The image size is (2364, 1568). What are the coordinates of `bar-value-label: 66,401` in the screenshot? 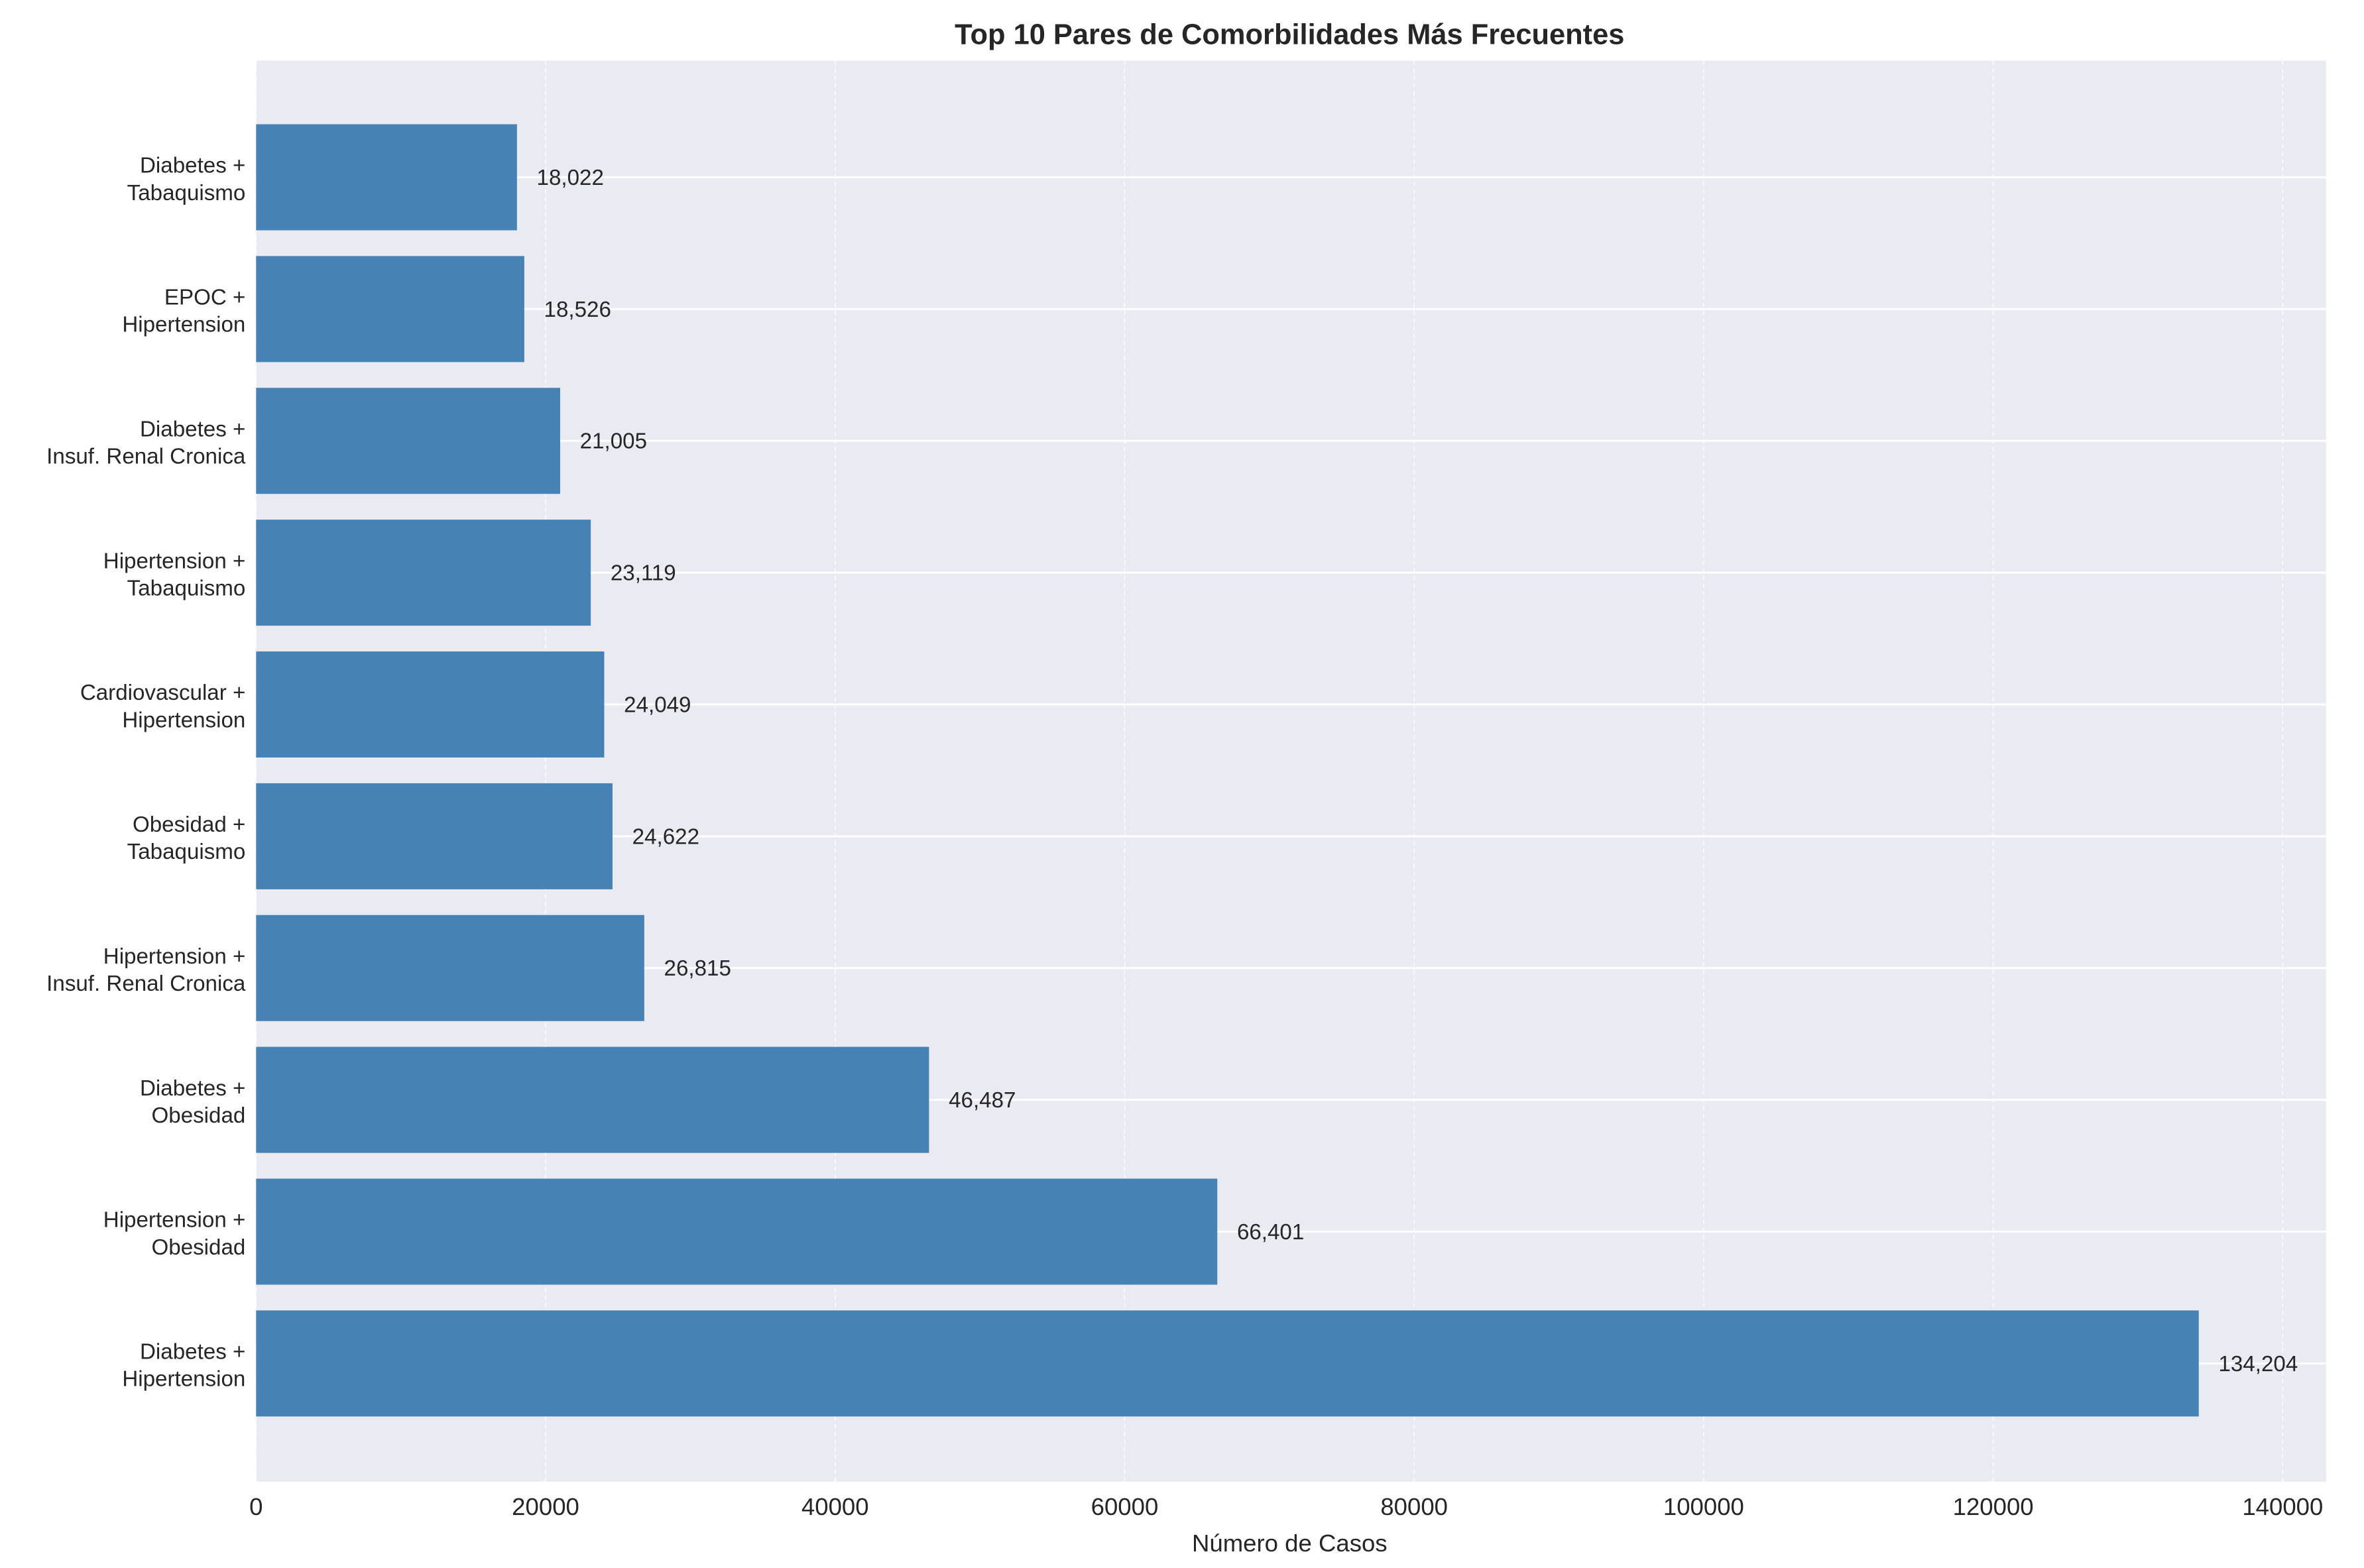 It's located at (1271, 1232).